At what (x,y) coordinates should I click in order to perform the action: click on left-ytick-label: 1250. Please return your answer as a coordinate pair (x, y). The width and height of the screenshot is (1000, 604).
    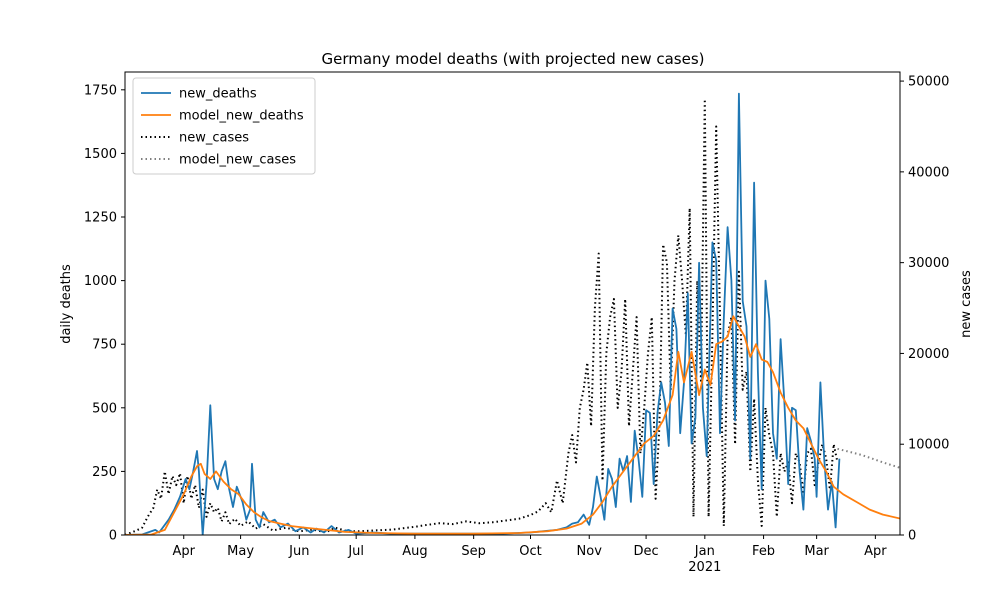
    Looking at the image, I should click on (100, 218).